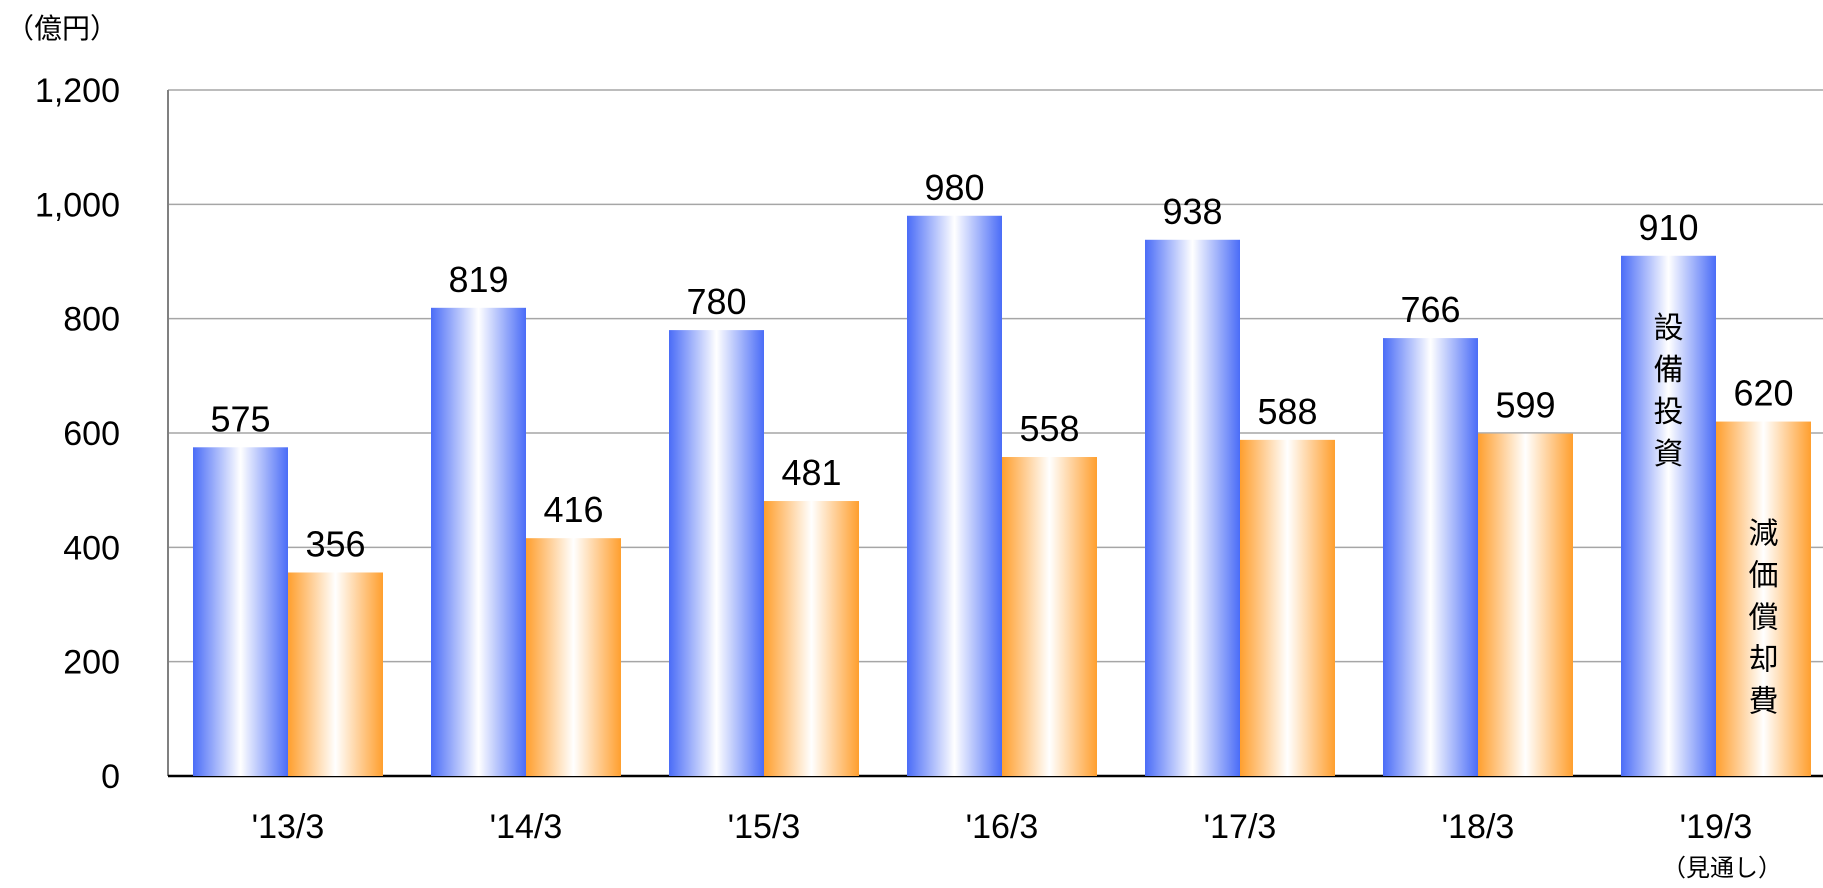 The image size is (1823, 888). I want to click on x-tick-label: '18/3, so click(1478, 827).